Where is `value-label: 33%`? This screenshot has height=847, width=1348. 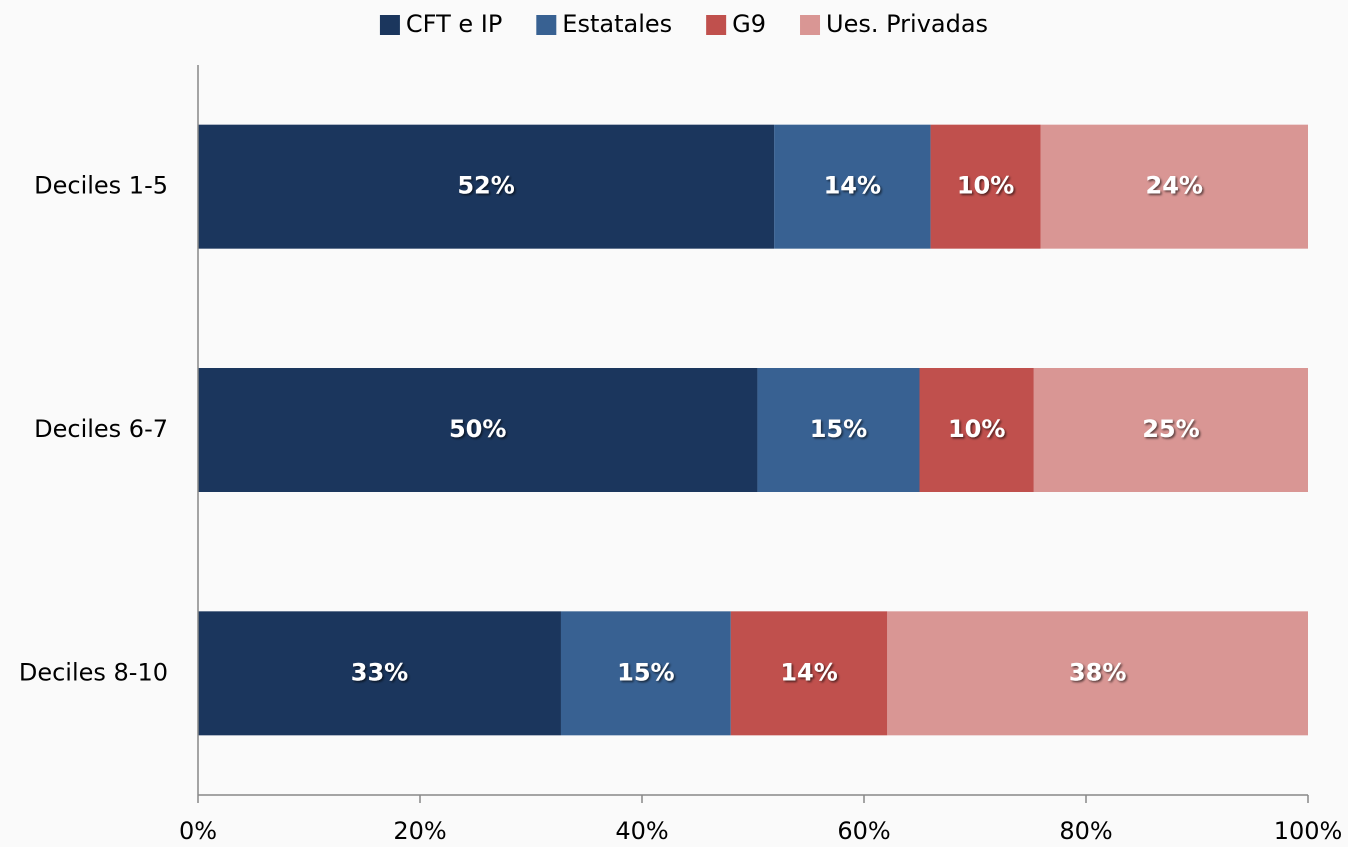 value-label: 33% is located at coordinates (379, 672).